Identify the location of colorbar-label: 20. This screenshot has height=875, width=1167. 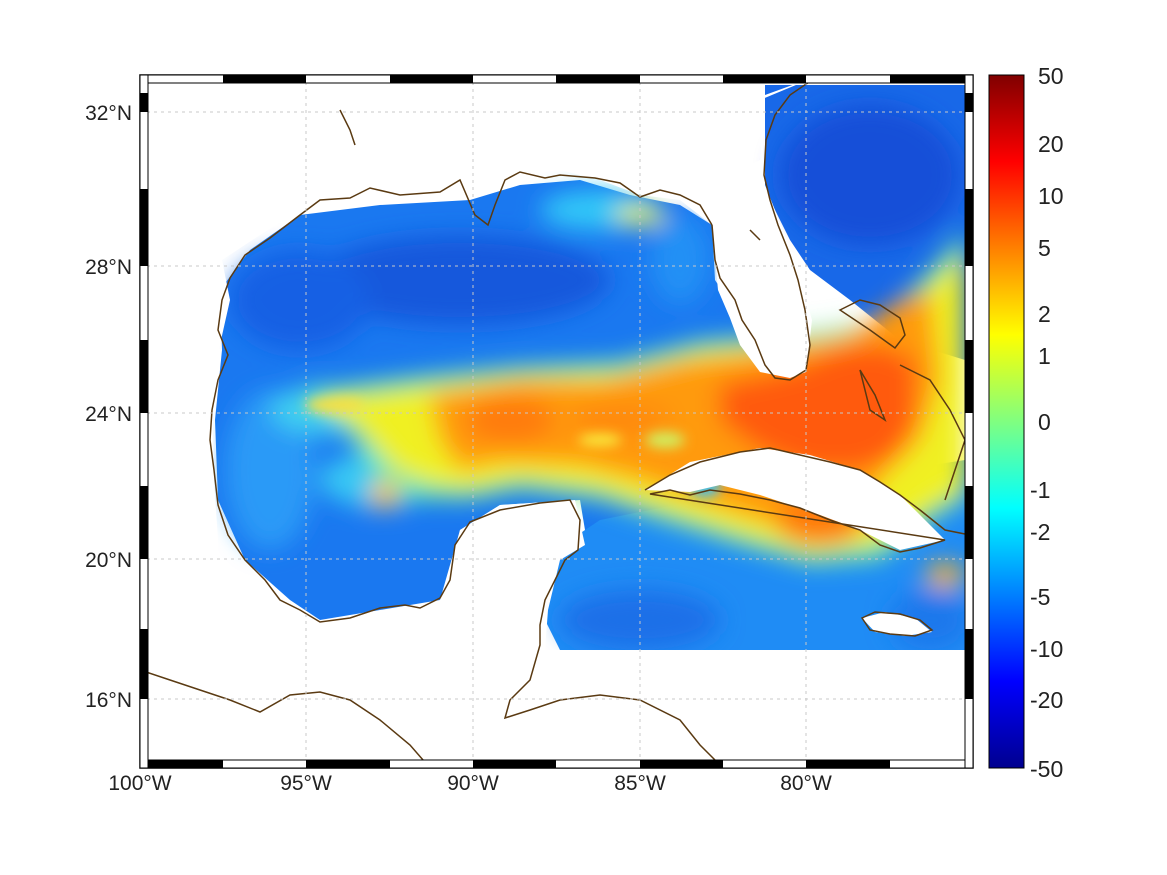
(1051, 144).